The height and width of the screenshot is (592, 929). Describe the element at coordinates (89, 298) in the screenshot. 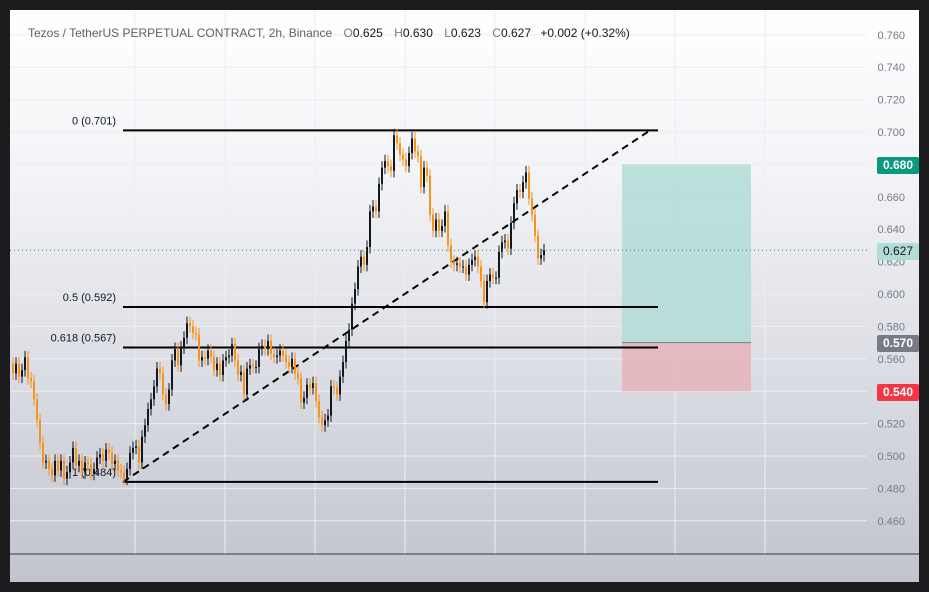

I see `fib-level-label: 0.5 (0.592)` at that location.